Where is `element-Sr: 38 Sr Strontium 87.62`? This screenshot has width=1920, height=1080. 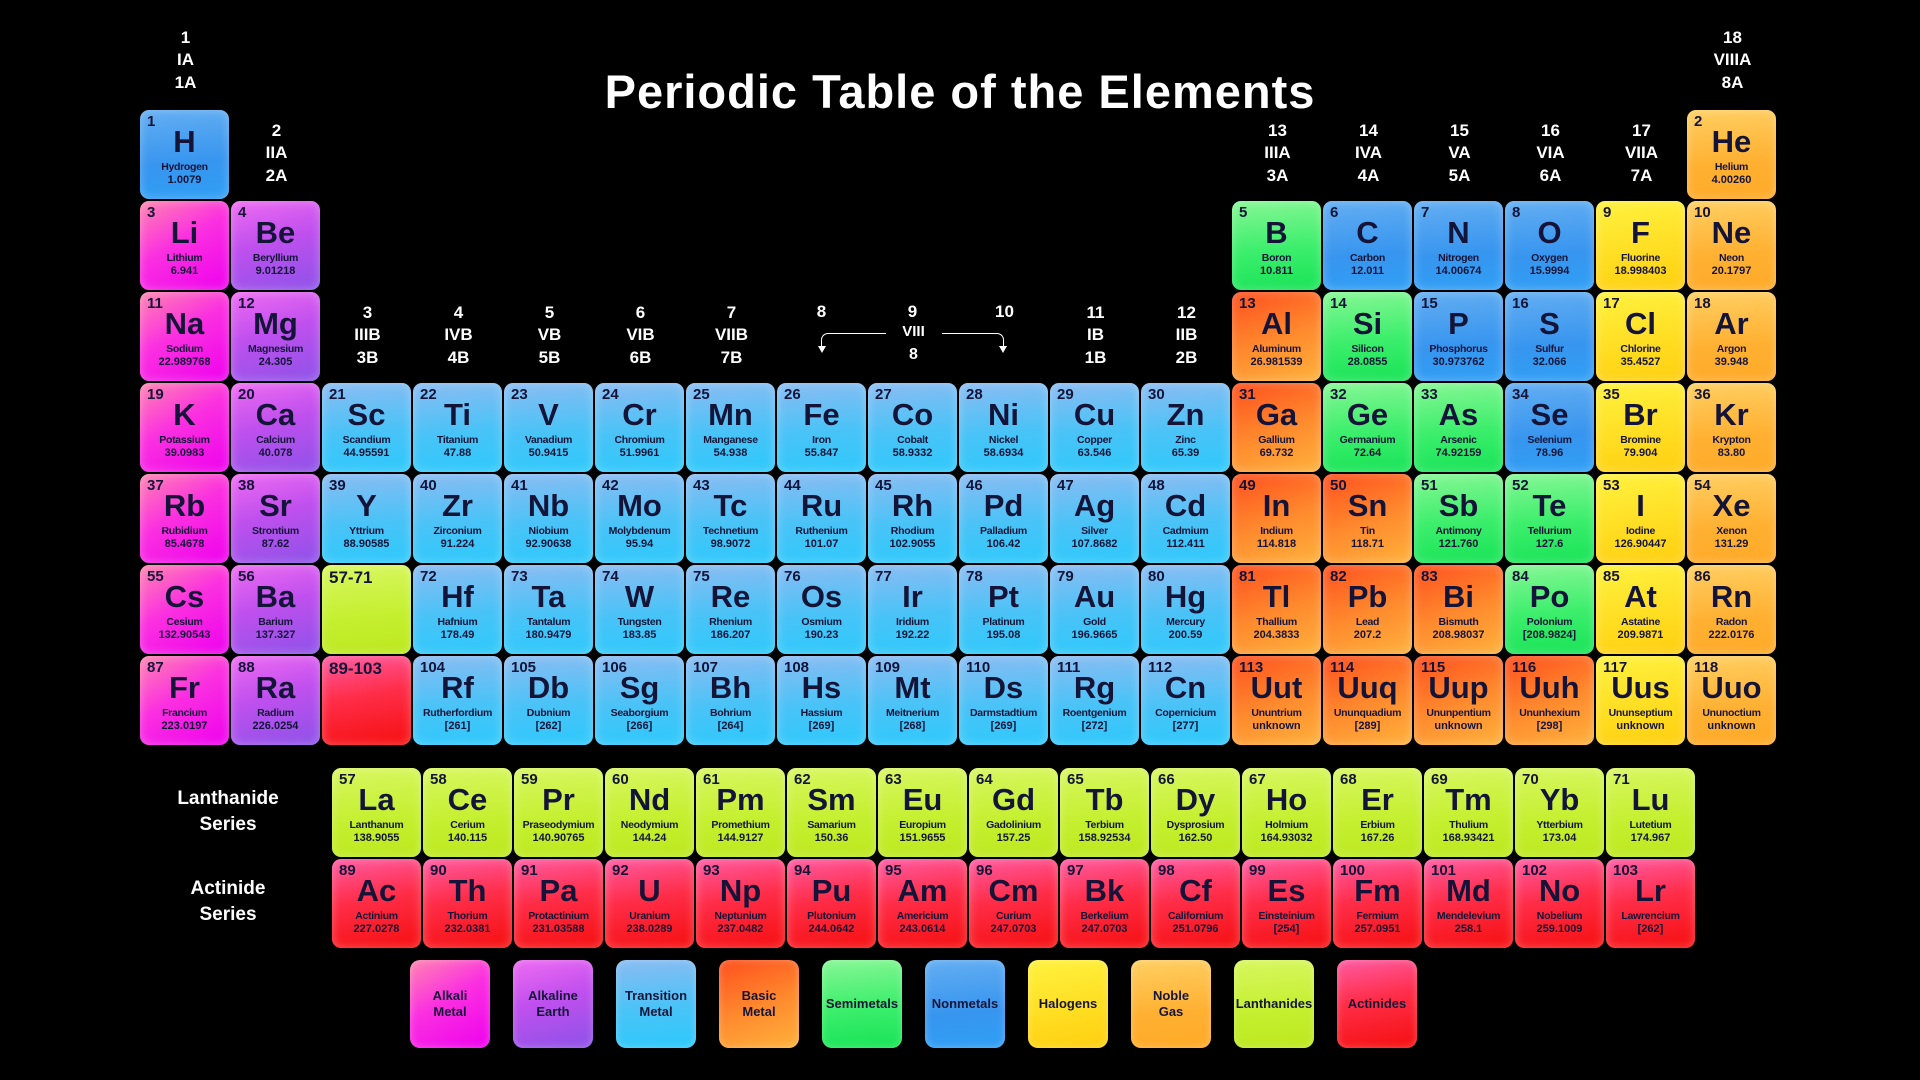
element-Sr: 38 Sr Strontium 87.62 is located at coordinates (275, 518).